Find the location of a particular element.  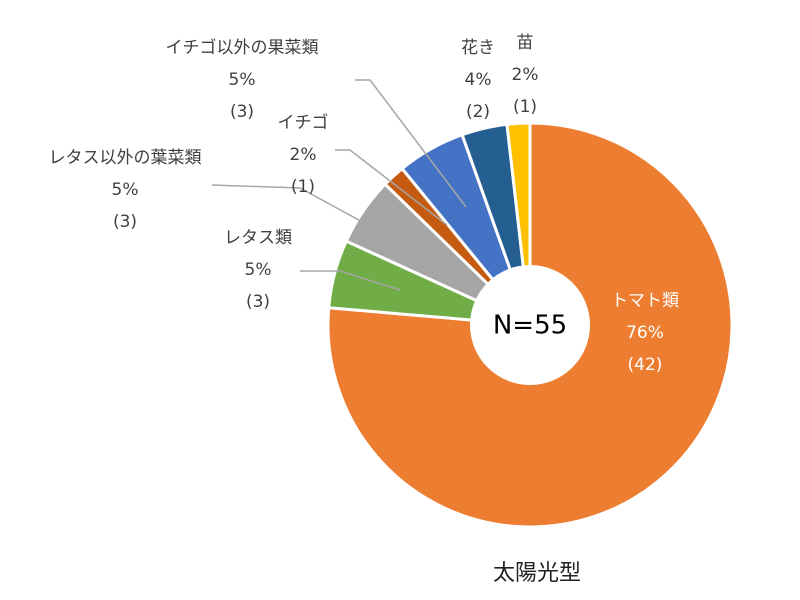

slice-label-name: レタス以外の葉菜類 is located at coordinates (125, 158).